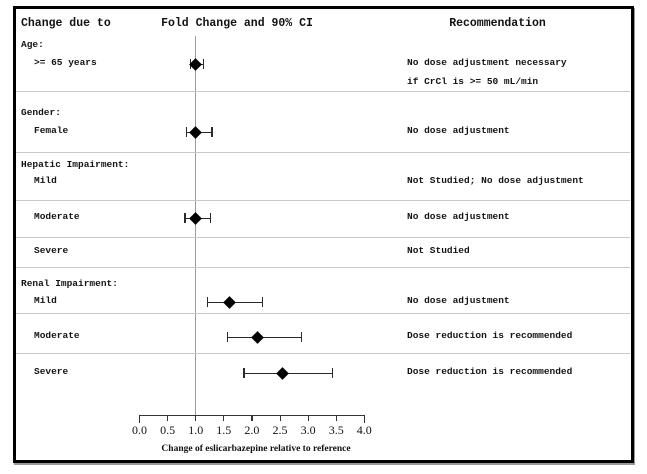 The height and width of the screenshot is (474, 647). I want to click on x-axis-tick-label: 2.5, so click(280, 430).